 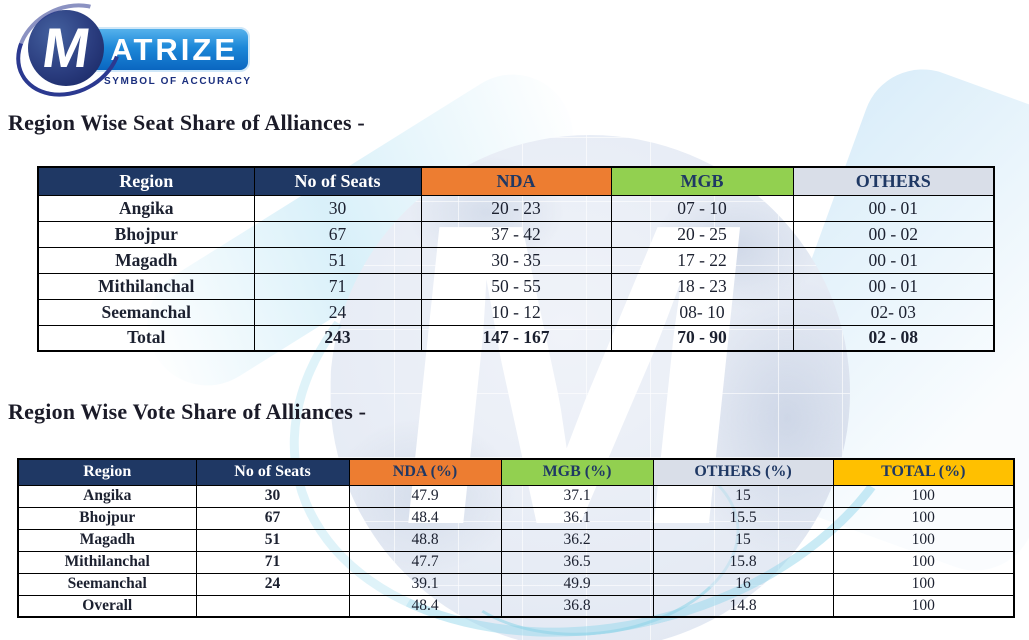 I want to click on table-cell: 15.8, so click(x=743, y=562).